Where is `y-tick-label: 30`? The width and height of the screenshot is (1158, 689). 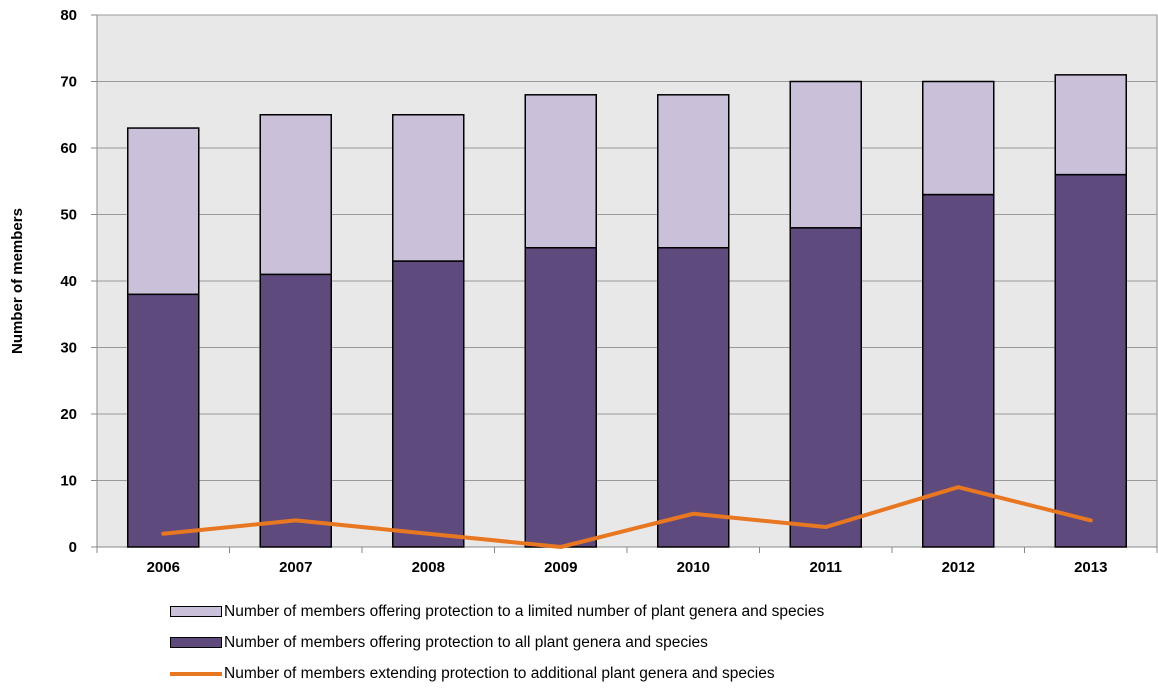 y-tick-label: 30 is located at coordinates (68, 348).